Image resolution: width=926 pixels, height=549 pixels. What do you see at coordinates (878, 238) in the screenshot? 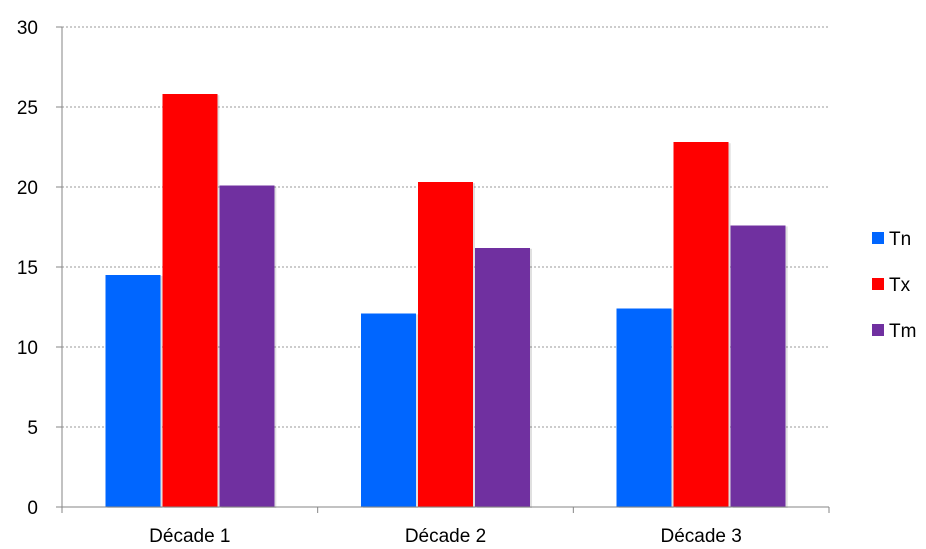
I see `legend-swatch-tn` at bounding box center [878, 238].